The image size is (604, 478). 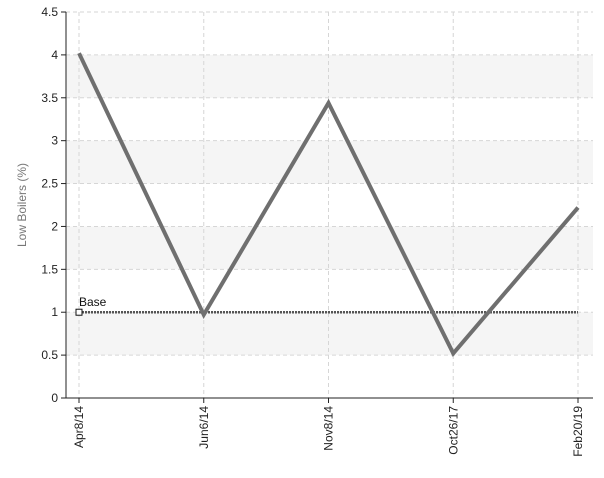 What do you see at coordinates (79, 312) in the screenshot?
I see `base-marker` at bounding box center [79, 312].